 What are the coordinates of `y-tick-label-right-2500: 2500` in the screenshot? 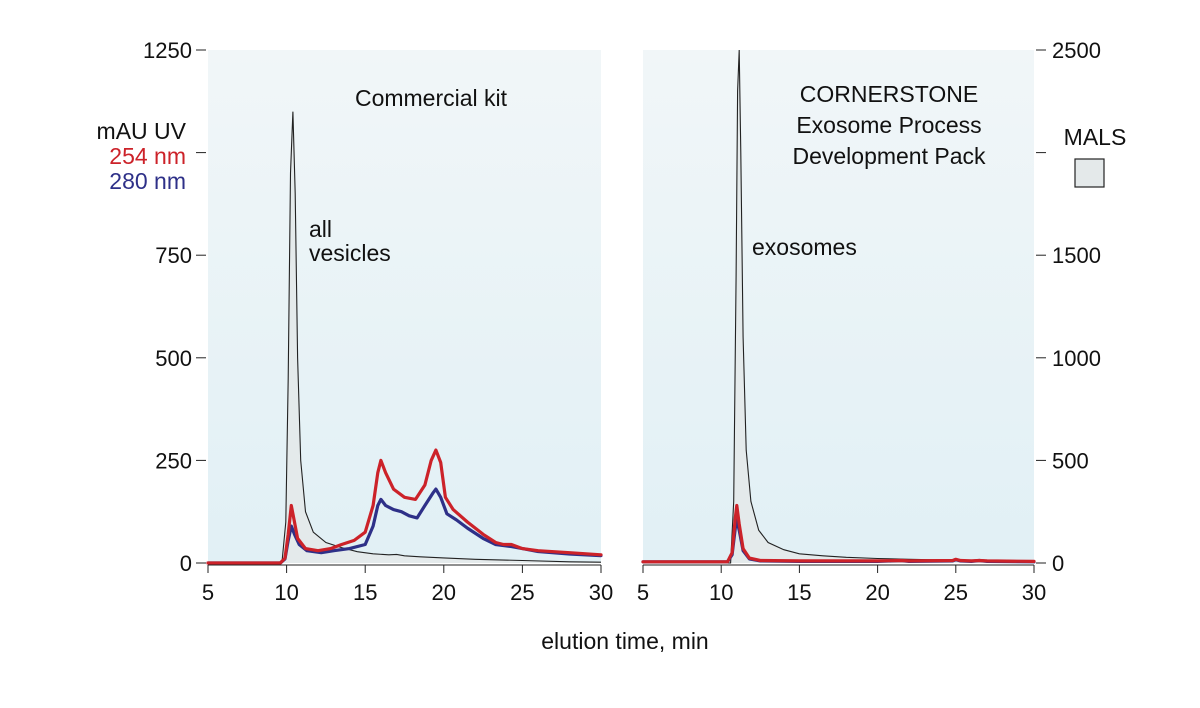 It's located at (1076, 50).